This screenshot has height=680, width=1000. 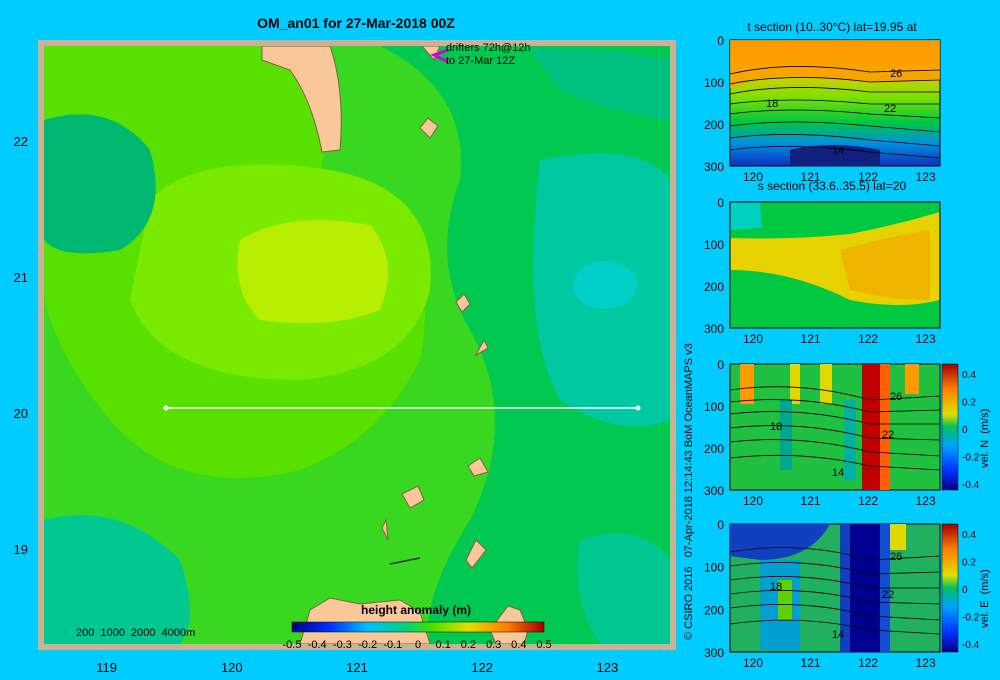 What do you see at coordinates (518, 645) in the screenshot?
I see `colorbar-tick: 0.4` at bounding box center [518, 645].